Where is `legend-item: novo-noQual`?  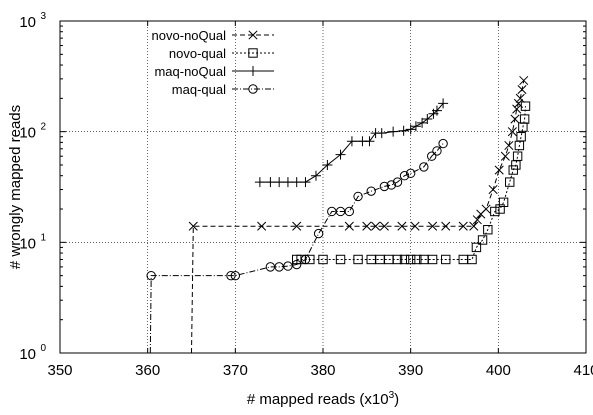 legend-item: novo-noQual is located at coordinates (213, 35).